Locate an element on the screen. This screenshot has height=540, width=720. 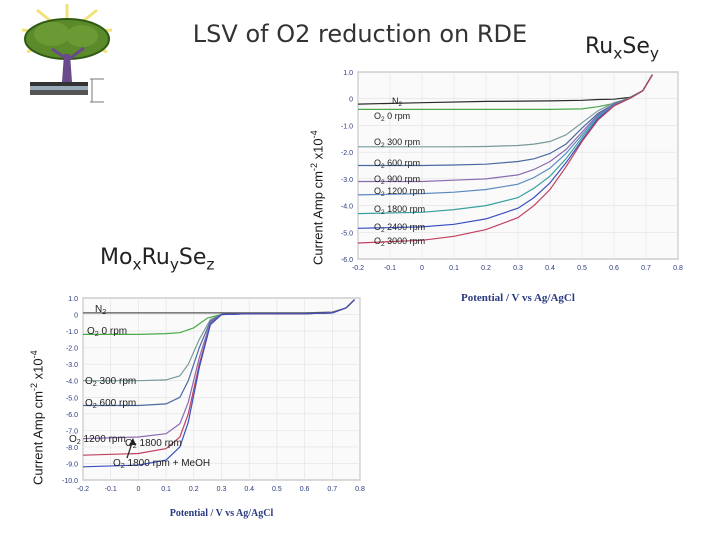
curve-label: O2 900 rpm is located at coordinates (397, 180).